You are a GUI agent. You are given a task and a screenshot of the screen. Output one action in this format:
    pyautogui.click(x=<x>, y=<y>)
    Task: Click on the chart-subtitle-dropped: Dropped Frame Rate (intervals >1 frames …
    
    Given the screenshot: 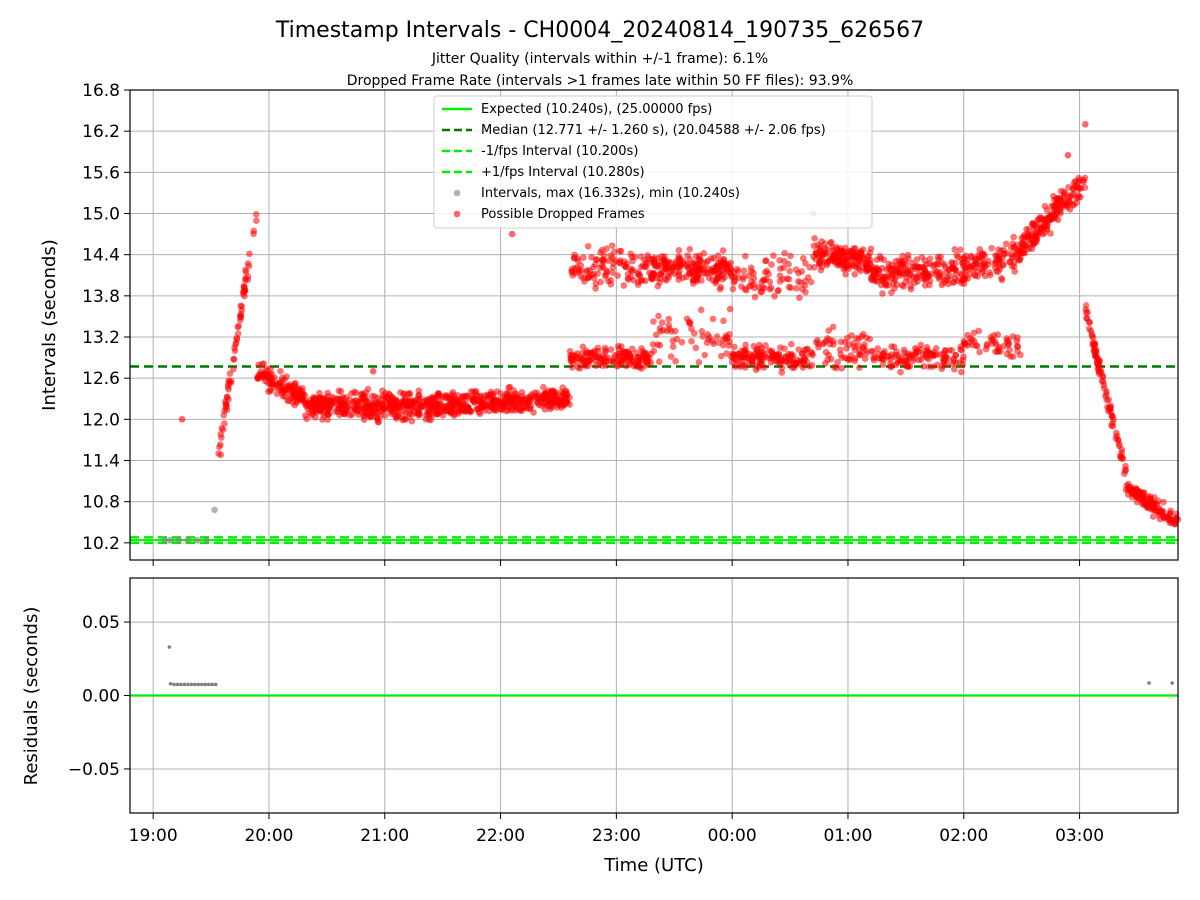 What is the action you would take?
    pyautogui.click(x=600, y=81)
    